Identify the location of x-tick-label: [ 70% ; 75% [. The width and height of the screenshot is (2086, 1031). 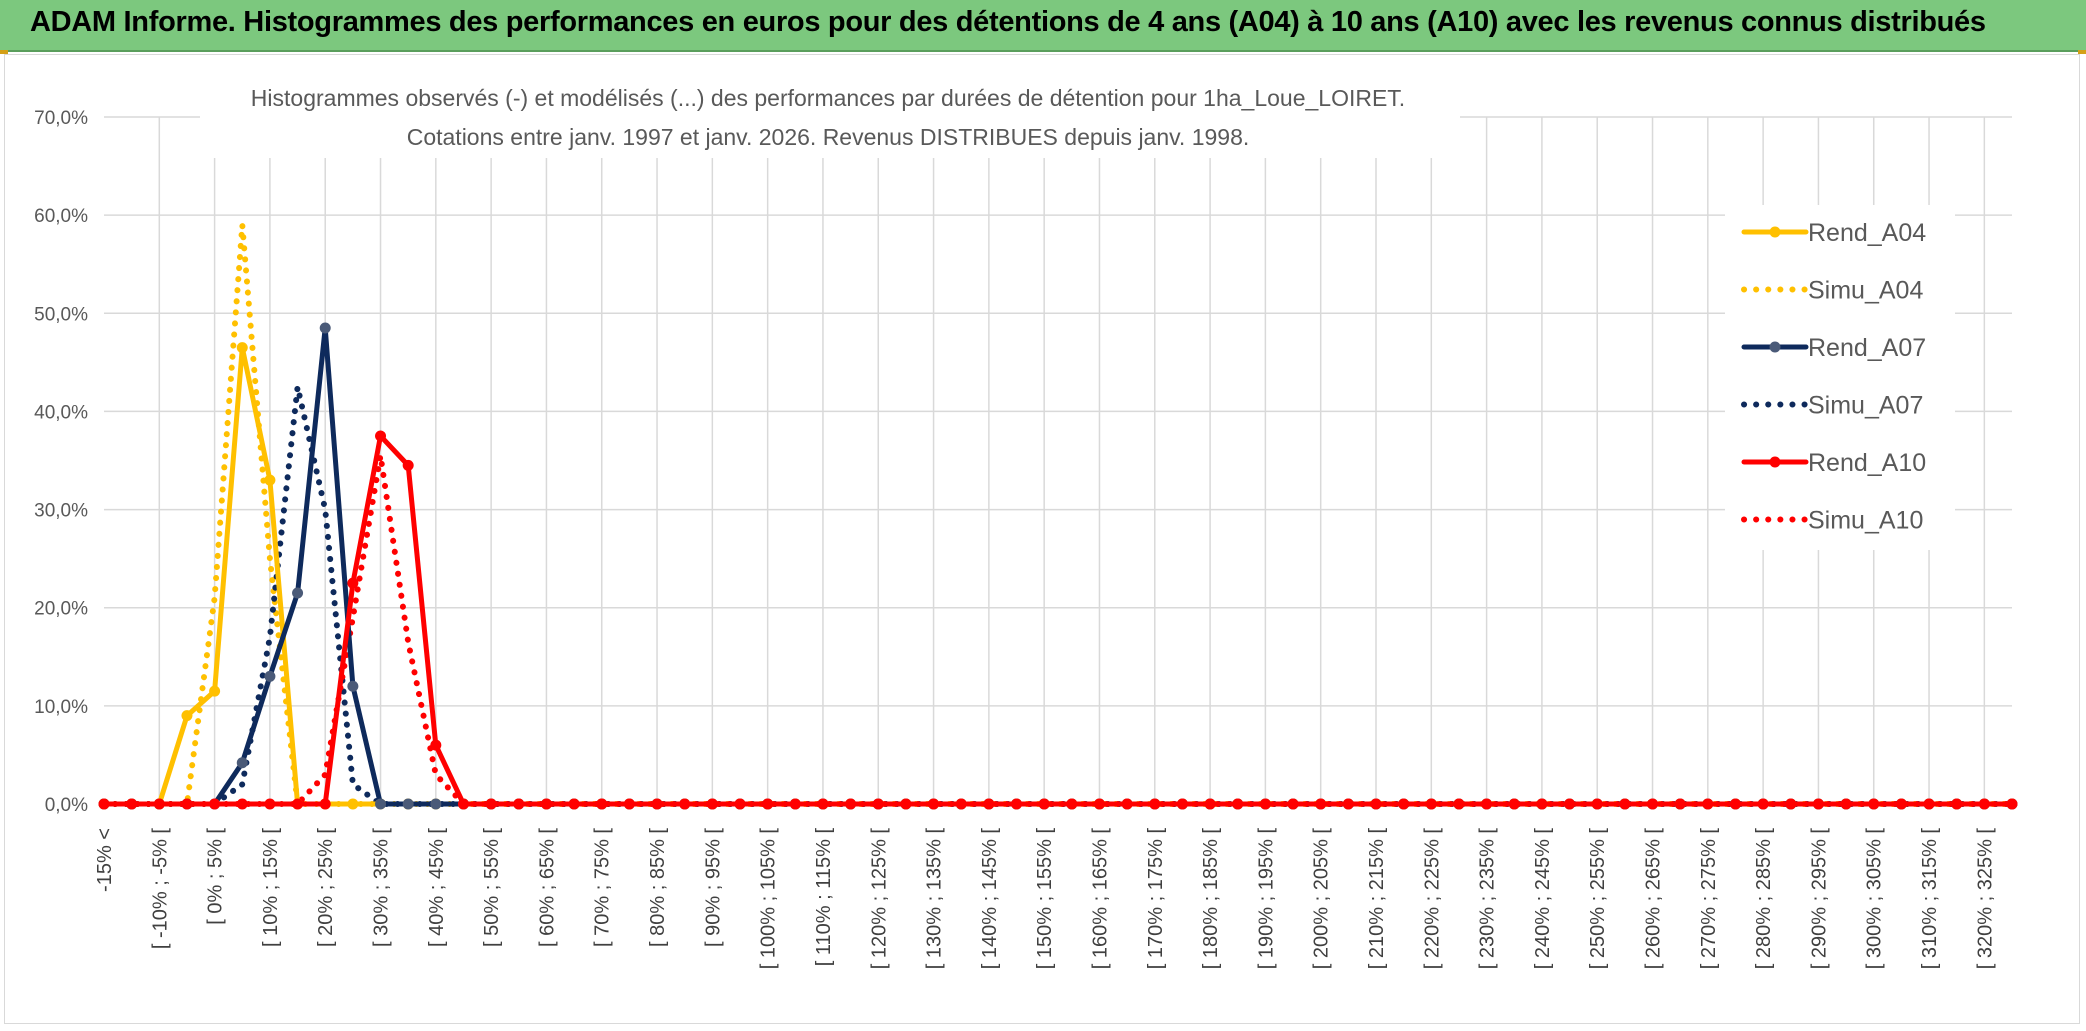
(603, 887).